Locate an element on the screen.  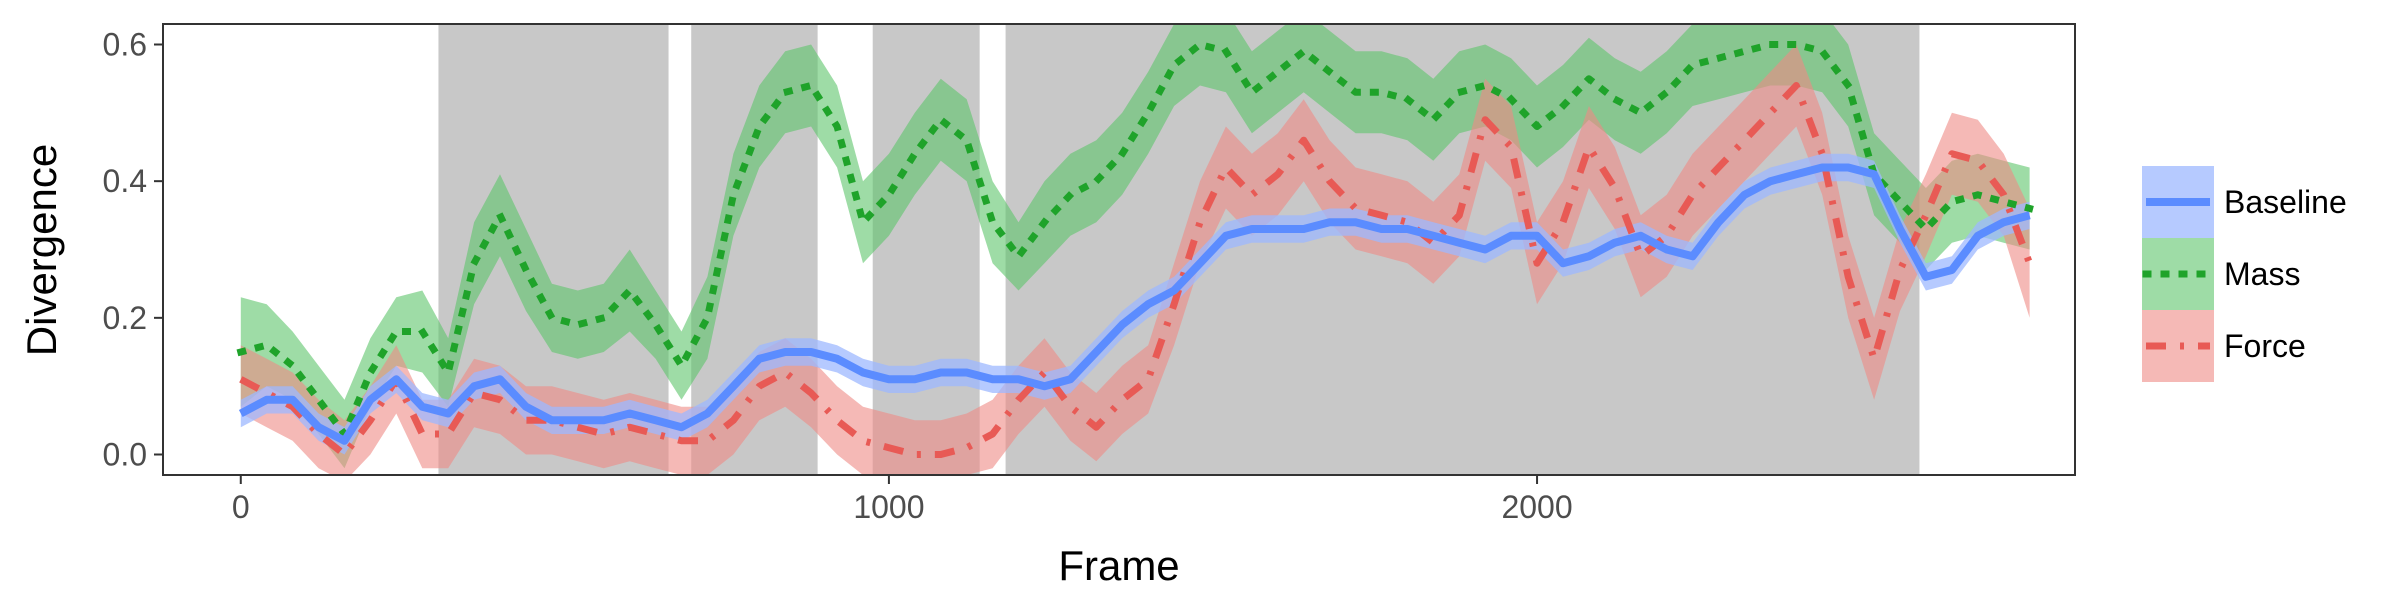
legend-label-baseline: Baseline is located at coordinates (2285, 202).